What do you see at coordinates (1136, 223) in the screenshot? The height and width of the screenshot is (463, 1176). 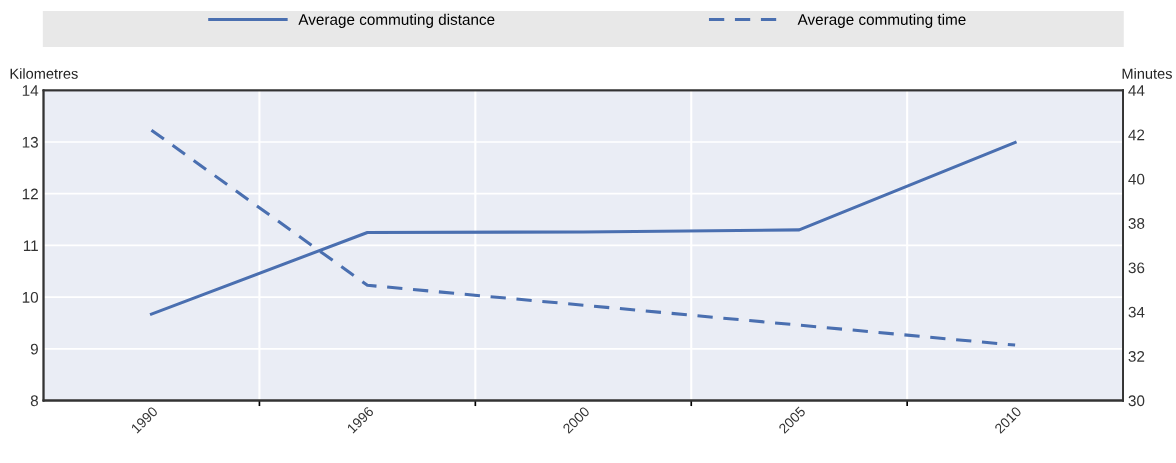 I see `y2-tick-label: 38` at bounding box center [1136, 223].